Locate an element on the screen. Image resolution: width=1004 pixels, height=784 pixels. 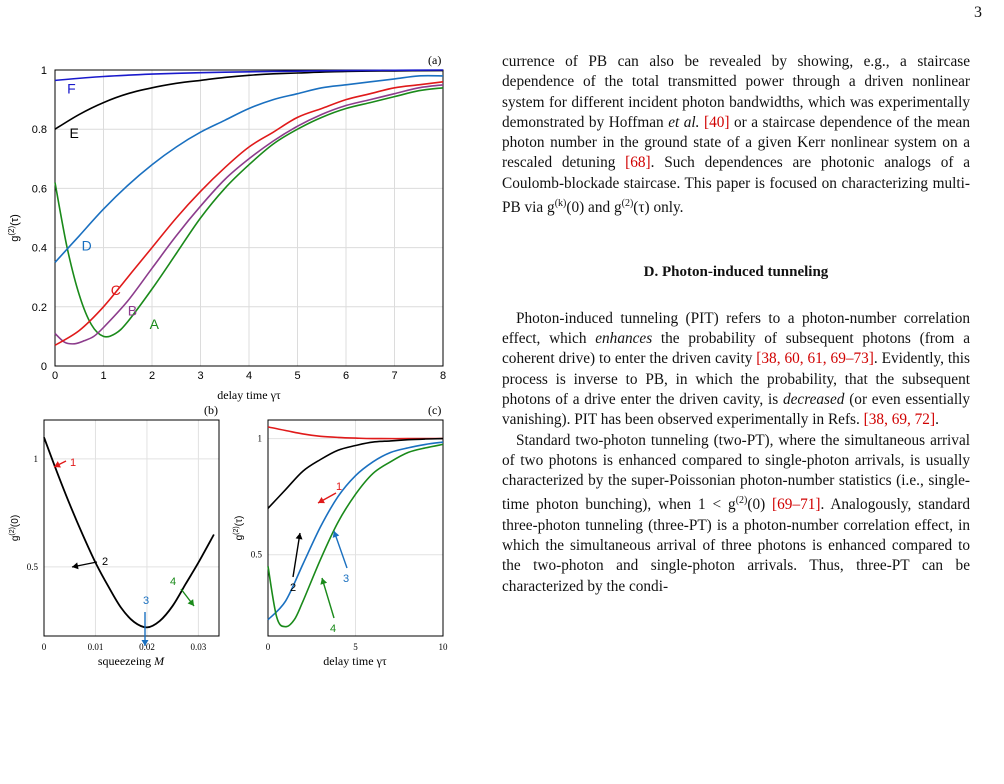
series-line is located at coordinates (129, 532).